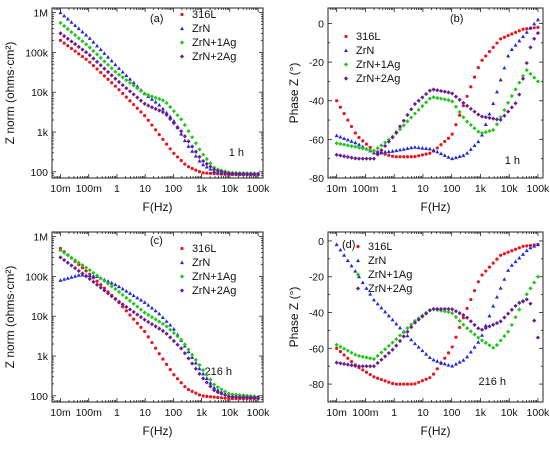 The width and height of the screenshot is (550, 449). Describe the element at coordinates (436, 207) in the screenshot. I see `x-axis-title: F(Hz)` at that location.